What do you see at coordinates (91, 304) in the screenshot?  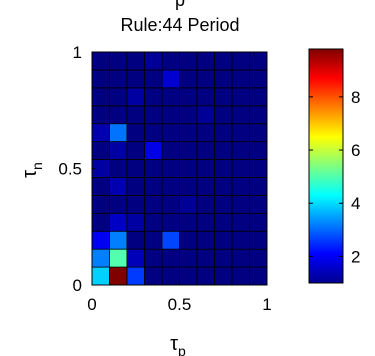 I see `x-tick-label: 0` at bounding box center [91, 304].